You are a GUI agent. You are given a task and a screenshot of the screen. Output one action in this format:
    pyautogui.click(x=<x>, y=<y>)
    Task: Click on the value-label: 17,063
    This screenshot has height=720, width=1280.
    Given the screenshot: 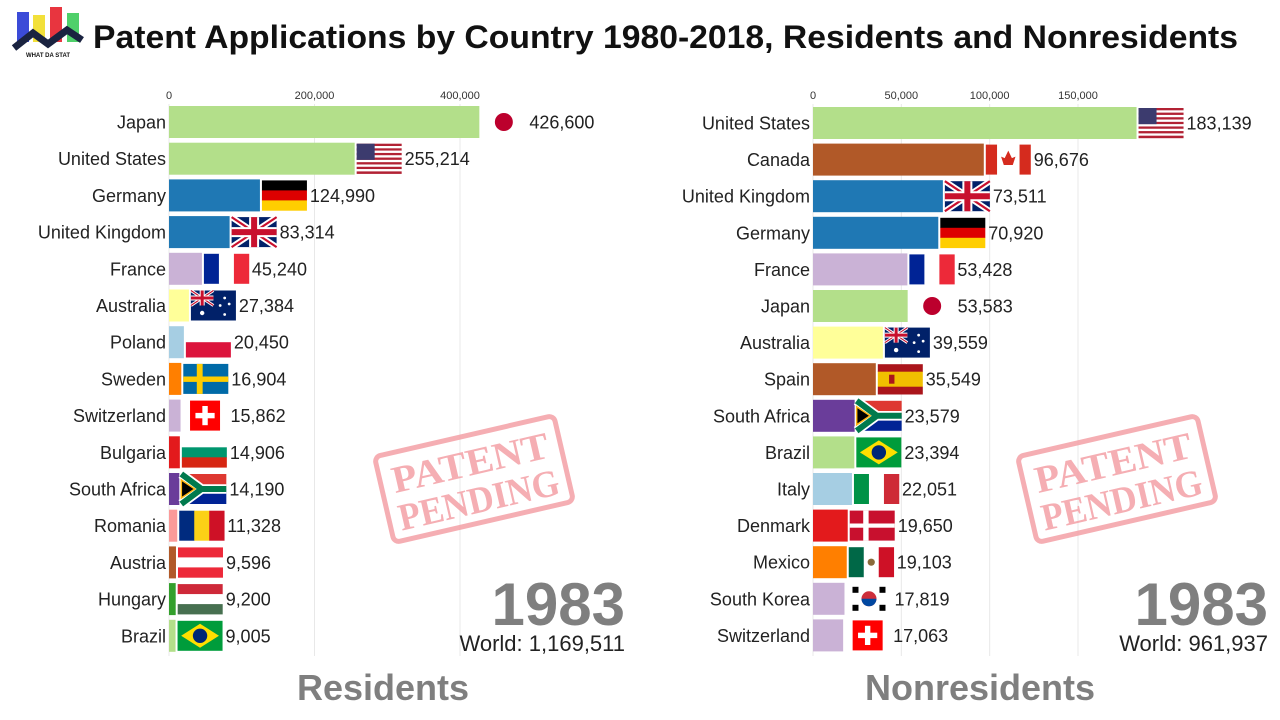 What is the action you would take?
    pyautogui.click(x=920, y=636)
    